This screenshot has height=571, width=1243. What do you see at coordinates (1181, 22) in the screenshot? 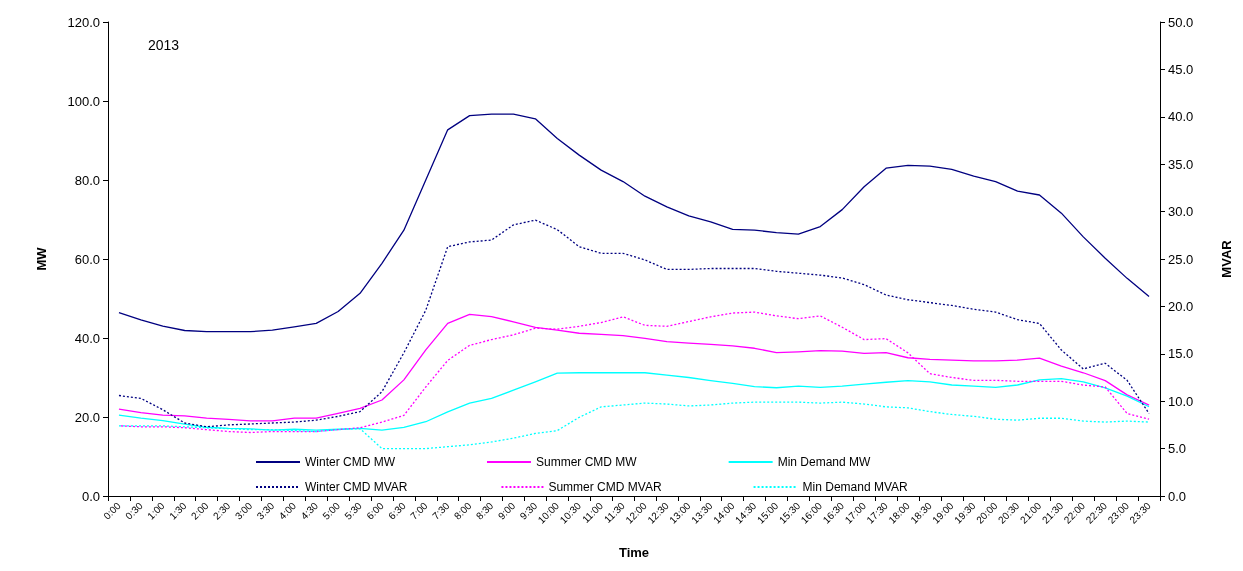
I see `y2-tick-label: 50.0` at bounding box center [1181, 22].